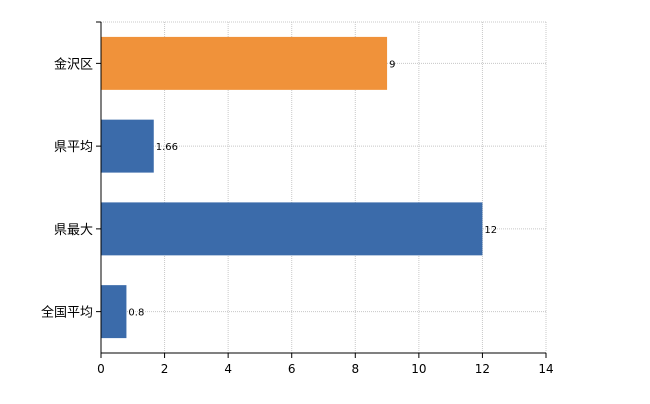 The height and width of the screenshot is (404, 650). What do you see at coordinates (67, 313) in the screenshot?
I see `category-label-4: 全国平均` at bounding box center [67, 313].